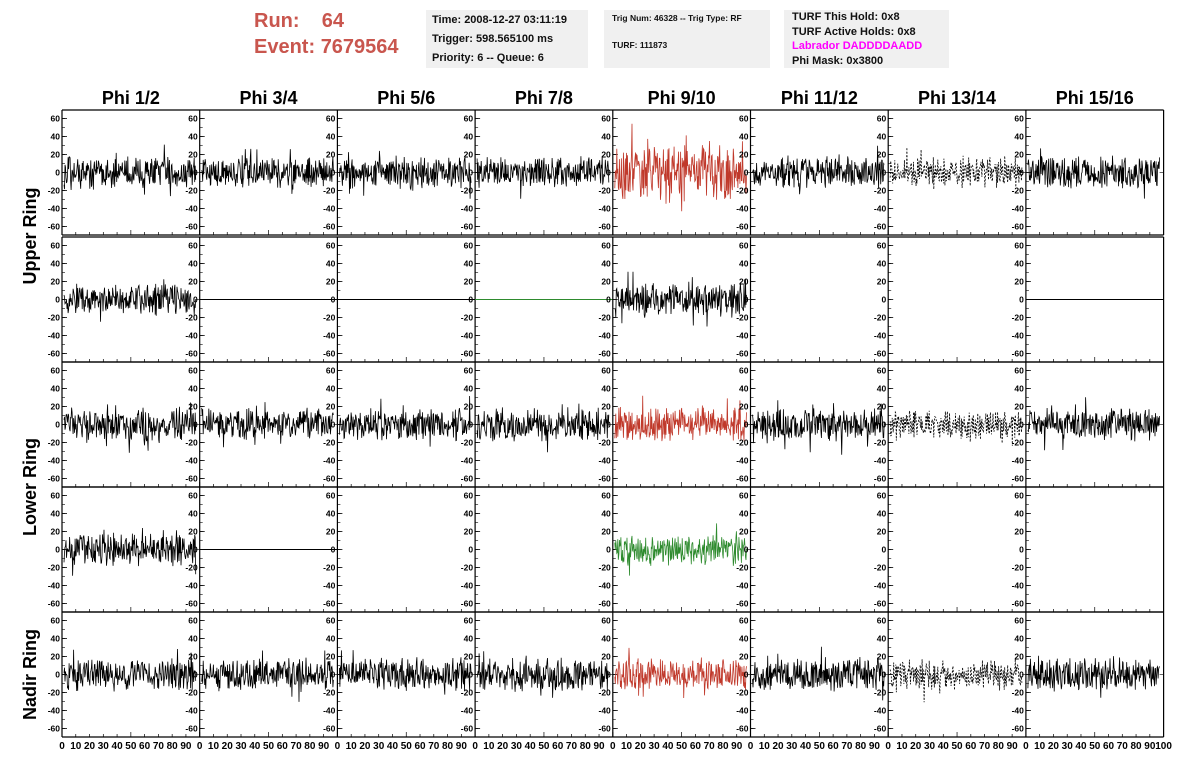  Describe the element at coordinates (30, 236) in the screenshot. I see `row-label: Upper Ring` at that location.